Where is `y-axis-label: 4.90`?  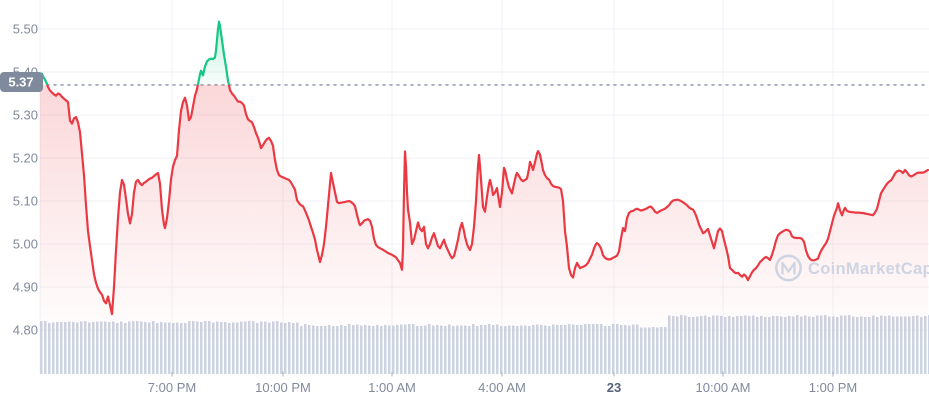
y-axis-label: 4.90 is located at coordinates (25, 287).